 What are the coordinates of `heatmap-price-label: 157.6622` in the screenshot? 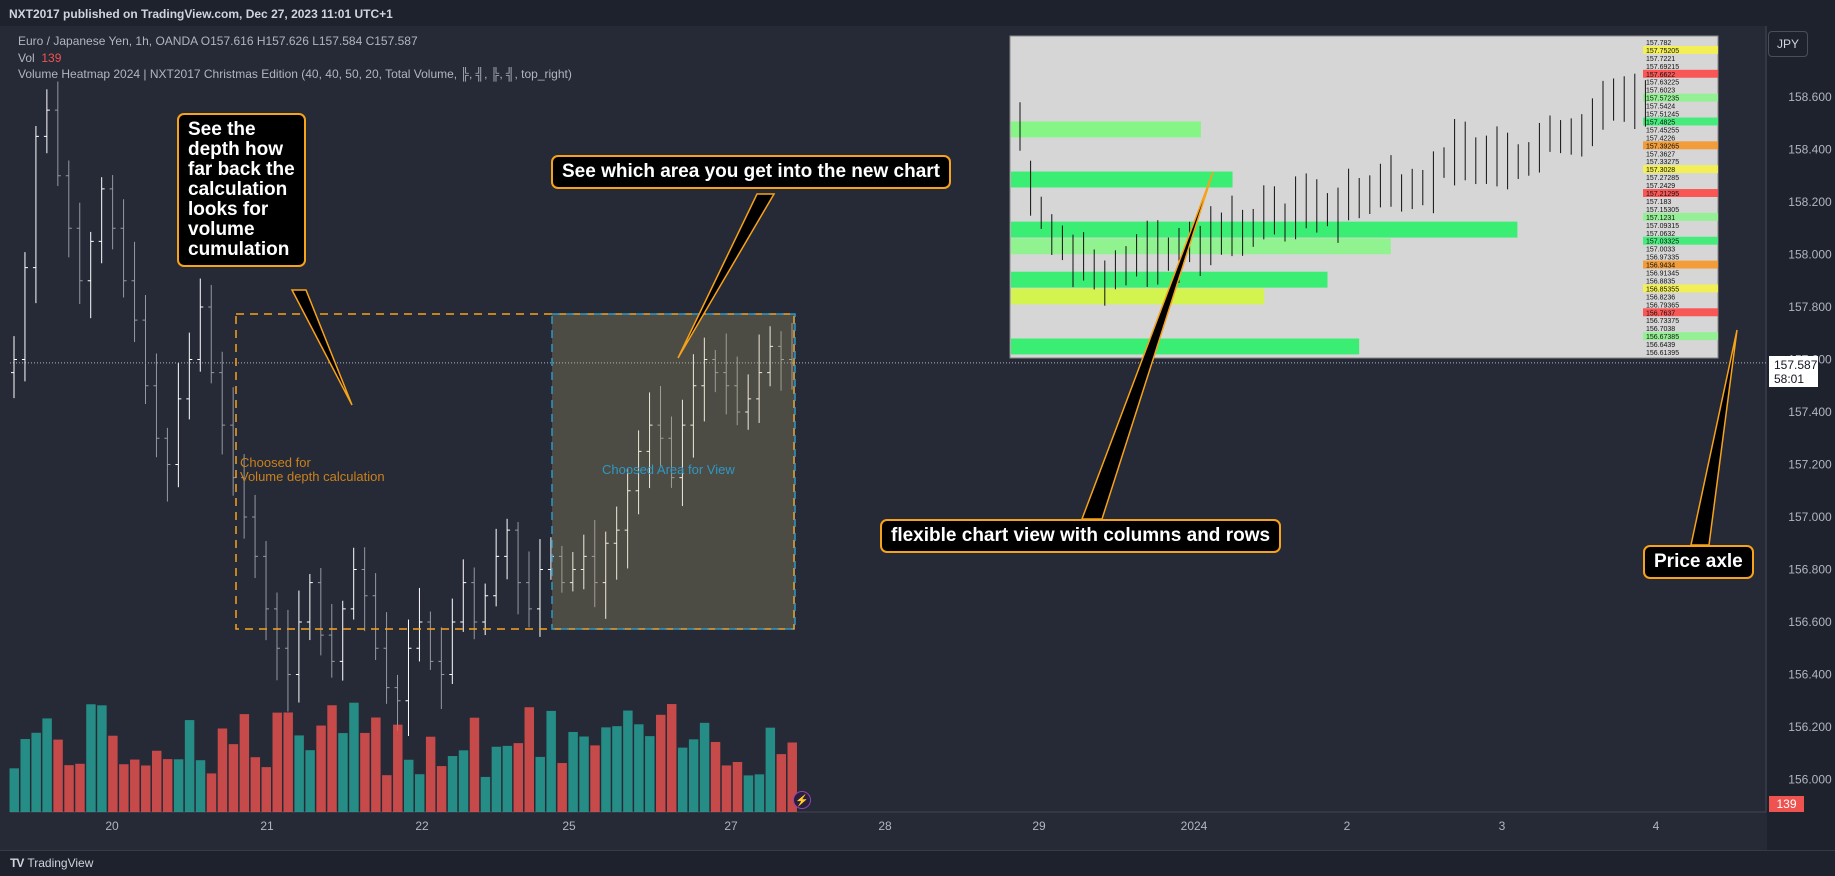 It's located at (1660, 75).